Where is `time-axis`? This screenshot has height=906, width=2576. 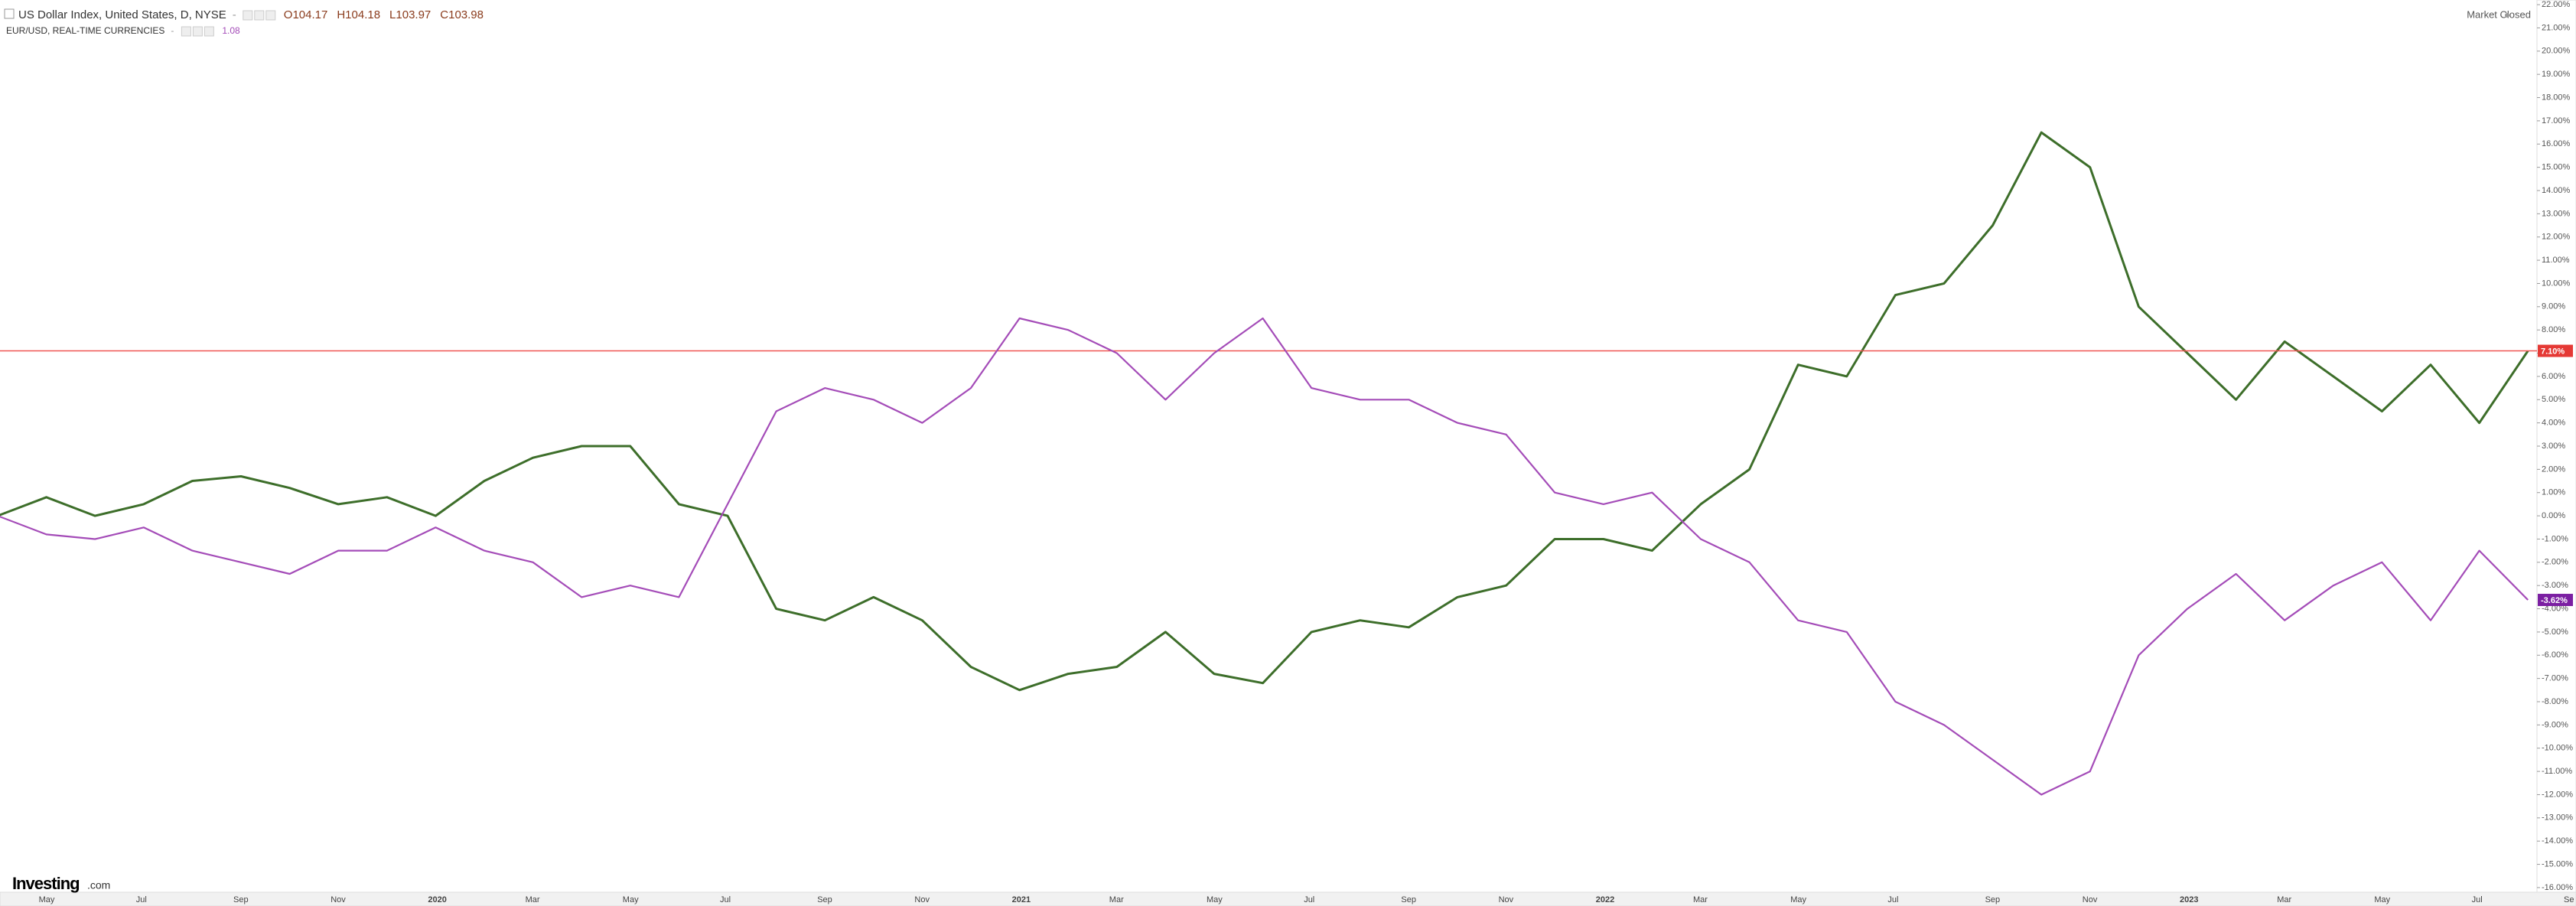 time-axis is located at coordinates (1288, 899).